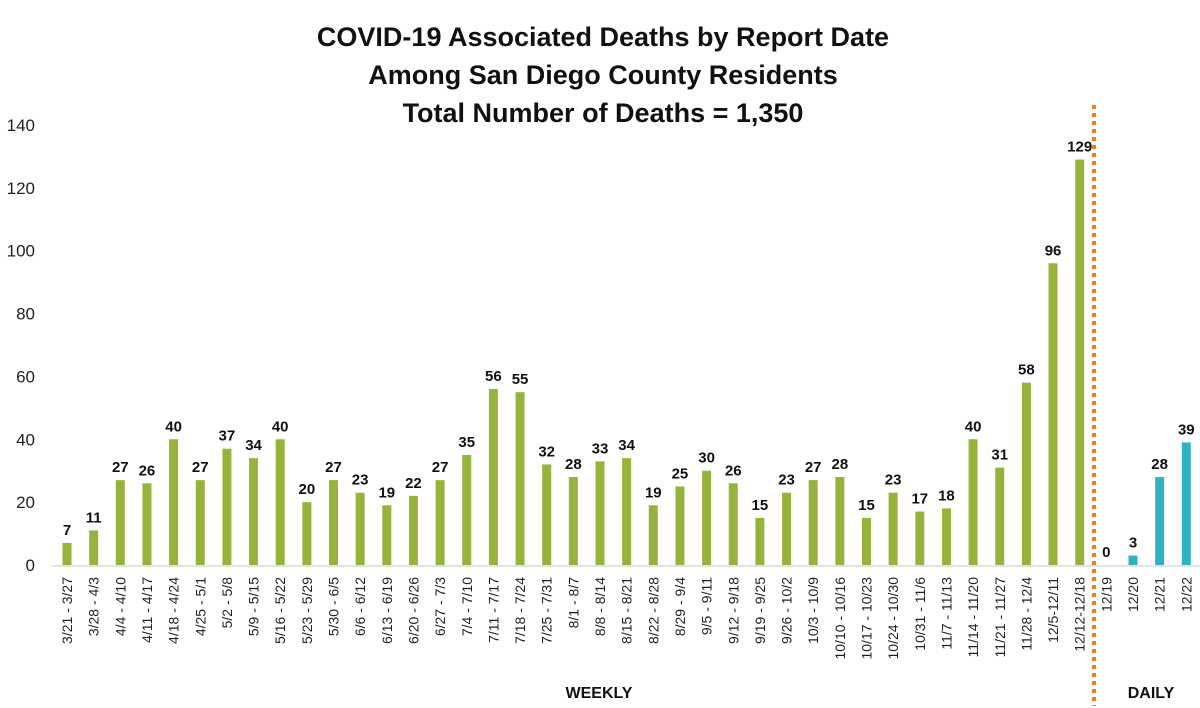 This screenshot has height=708, width=1200. What do you see at coordinates (413, 483) in the screenshot?
I see `data-label: 22` at bounding box center [413, 483].